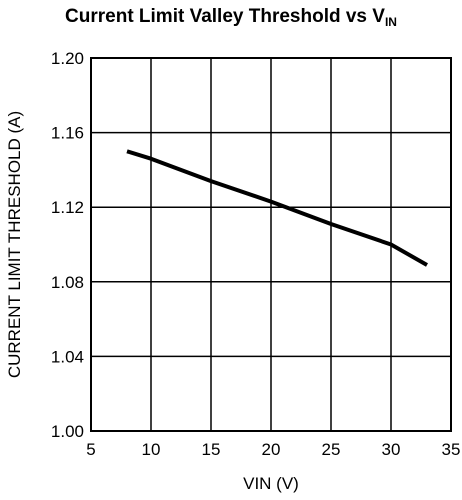 Image resolution: width=462 pixels, height=500 pixels. I want to click on x-tick-label: 10, so click(151, 449).